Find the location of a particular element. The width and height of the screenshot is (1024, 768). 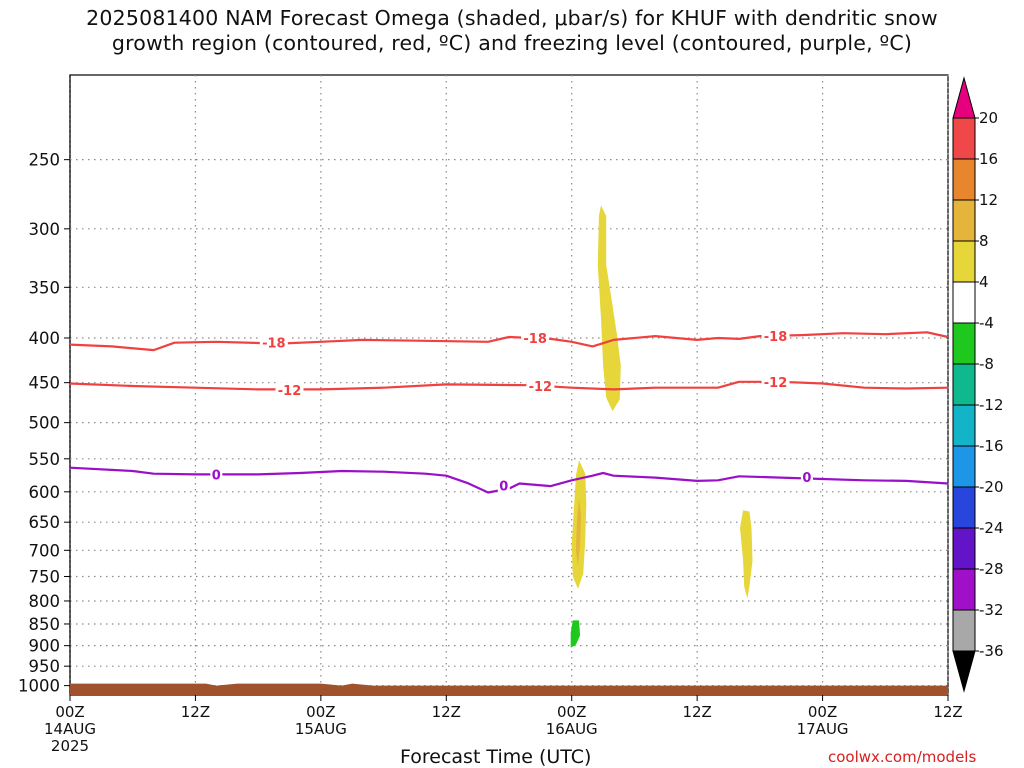

y-tick-label: 950 is located at coordinates (45, 666).